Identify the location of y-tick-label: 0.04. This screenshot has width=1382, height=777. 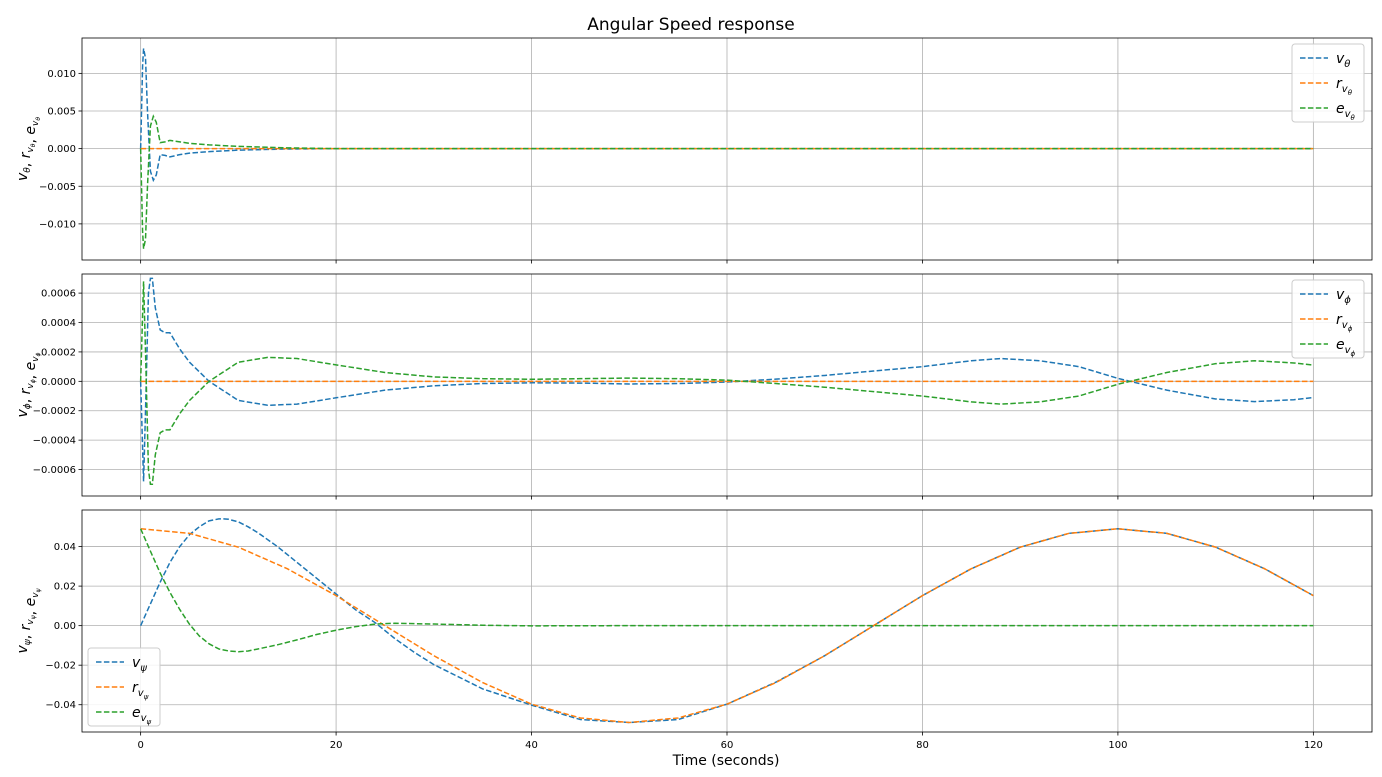
(65, 547).